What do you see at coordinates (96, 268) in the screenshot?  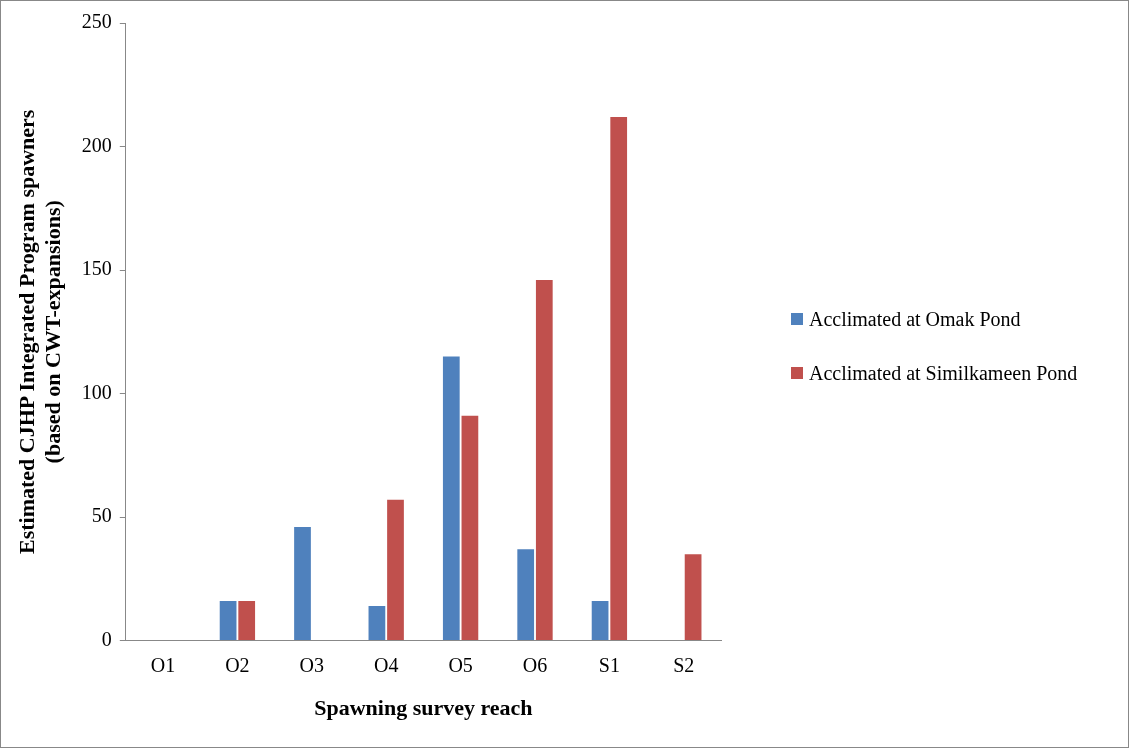 I see `y-tick-label: 150` at bounding box center [96, 268].